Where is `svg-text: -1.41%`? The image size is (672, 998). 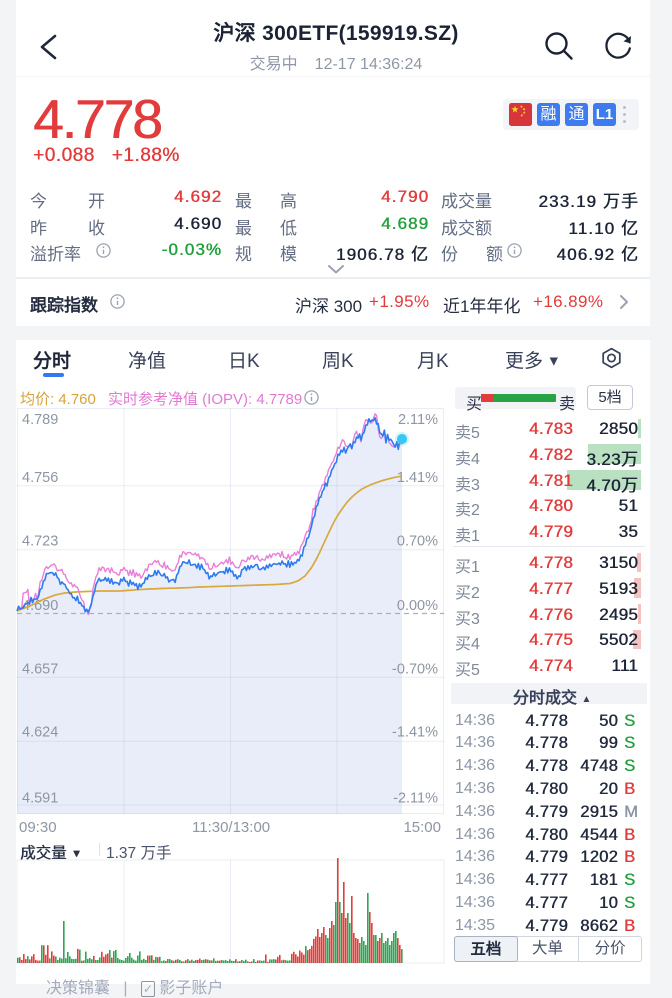 svg-text: -1.41% is located at coordinates (415, 733).